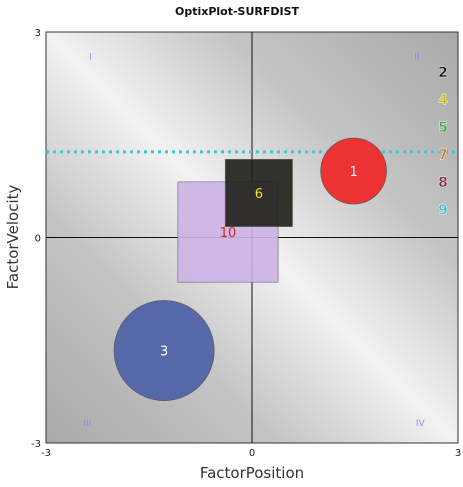  I want to click on y-tick-label: 3, so click(38, 33).